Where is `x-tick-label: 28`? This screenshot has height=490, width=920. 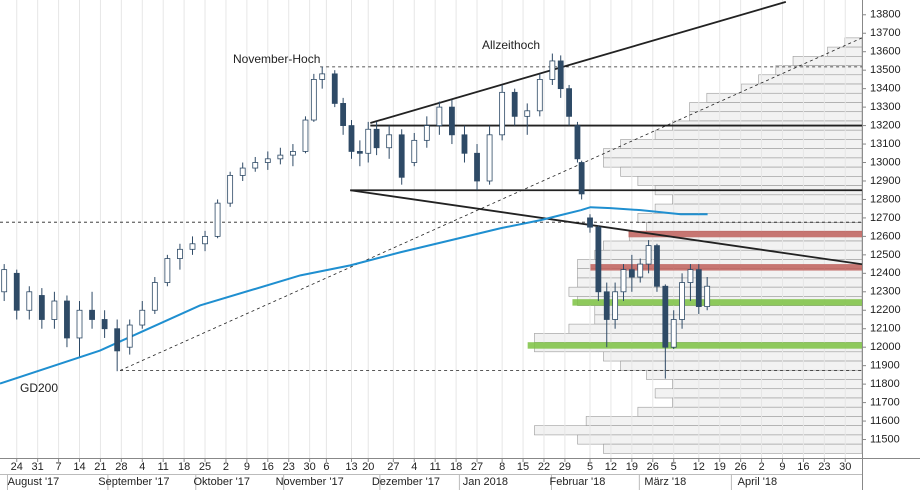
x-tick-label: 28 is located at coordinates (121, 467).